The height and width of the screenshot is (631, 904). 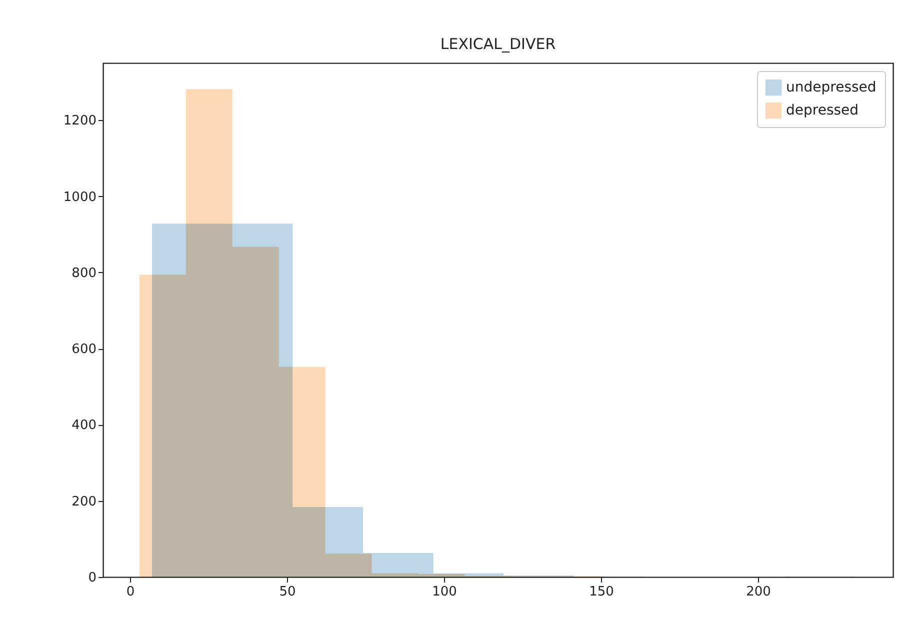 What do you see at coordinates (84, 350) in the screenshot?
I see `y-tick-label: 600` at bounding box center [84, 350].